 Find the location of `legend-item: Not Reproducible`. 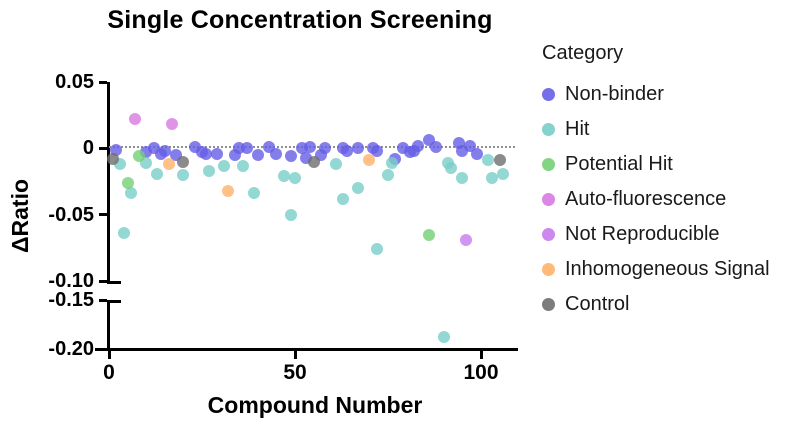

legend-item: Not Reproducible is located at coordinates (656, 234).